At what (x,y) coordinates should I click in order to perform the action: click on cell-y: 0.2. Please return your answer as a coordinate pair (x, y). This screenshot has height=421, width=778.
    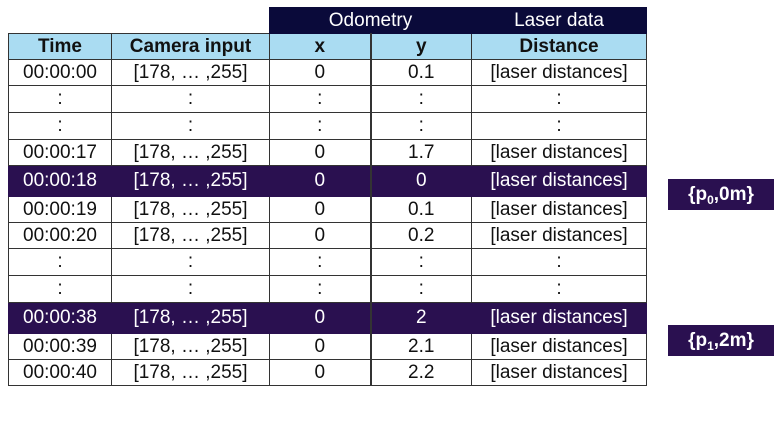
    Looking at the image, I should click on (420, 235).